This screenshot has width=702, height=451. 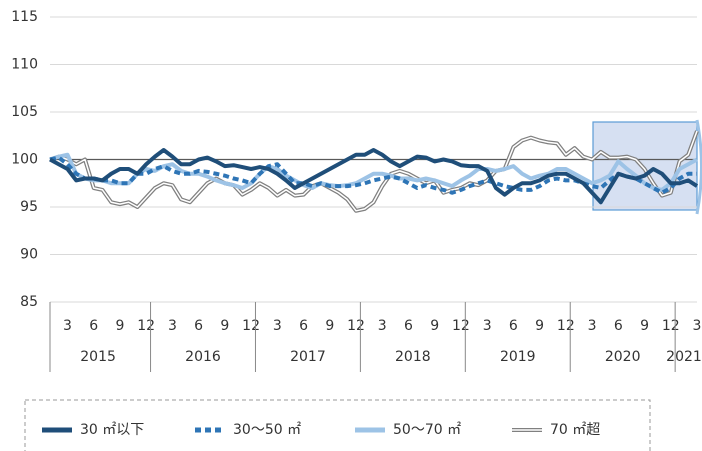 I want to click on y-tick-label: 100, so click(x=24, y=160).